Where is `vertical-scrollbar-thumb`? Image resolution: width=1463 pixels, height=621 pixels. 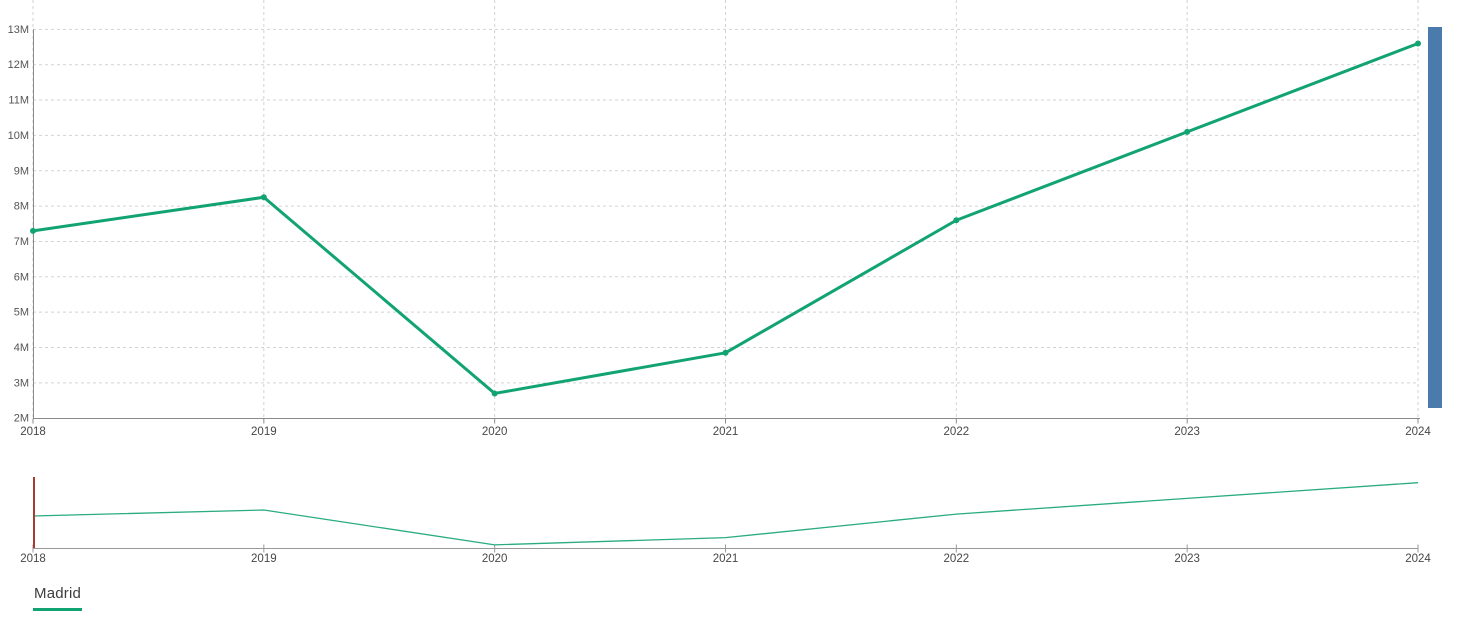
vertical-scrollbar-thumb is located at coordinates (1435, 217).